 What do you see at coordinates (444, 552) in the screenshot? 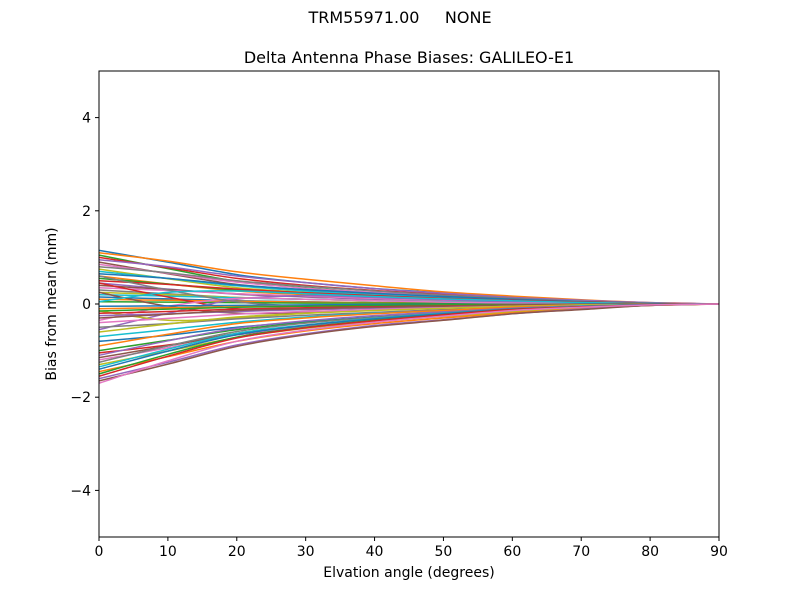
I see `x-tick-label: 50` at bounding box center [444, 552].